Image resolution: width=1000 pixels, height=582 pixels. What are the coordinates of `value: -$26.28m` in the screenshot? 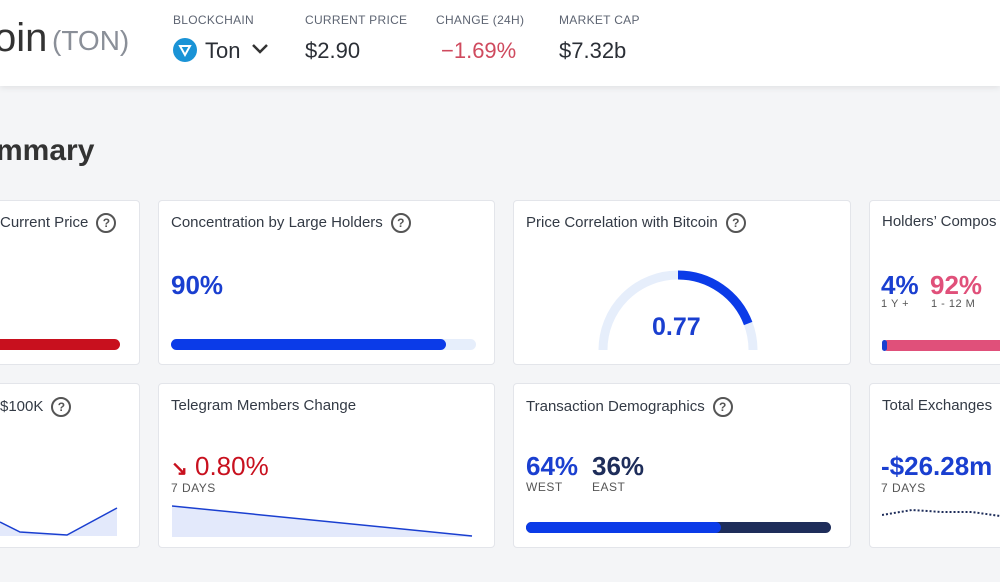 It's located at (937, 466).